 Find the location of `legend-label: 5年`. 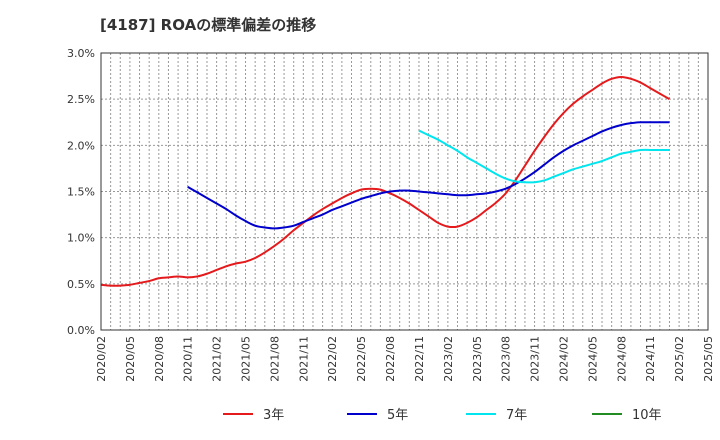

legend-label: 5年 is located at coordinates (397, 415).